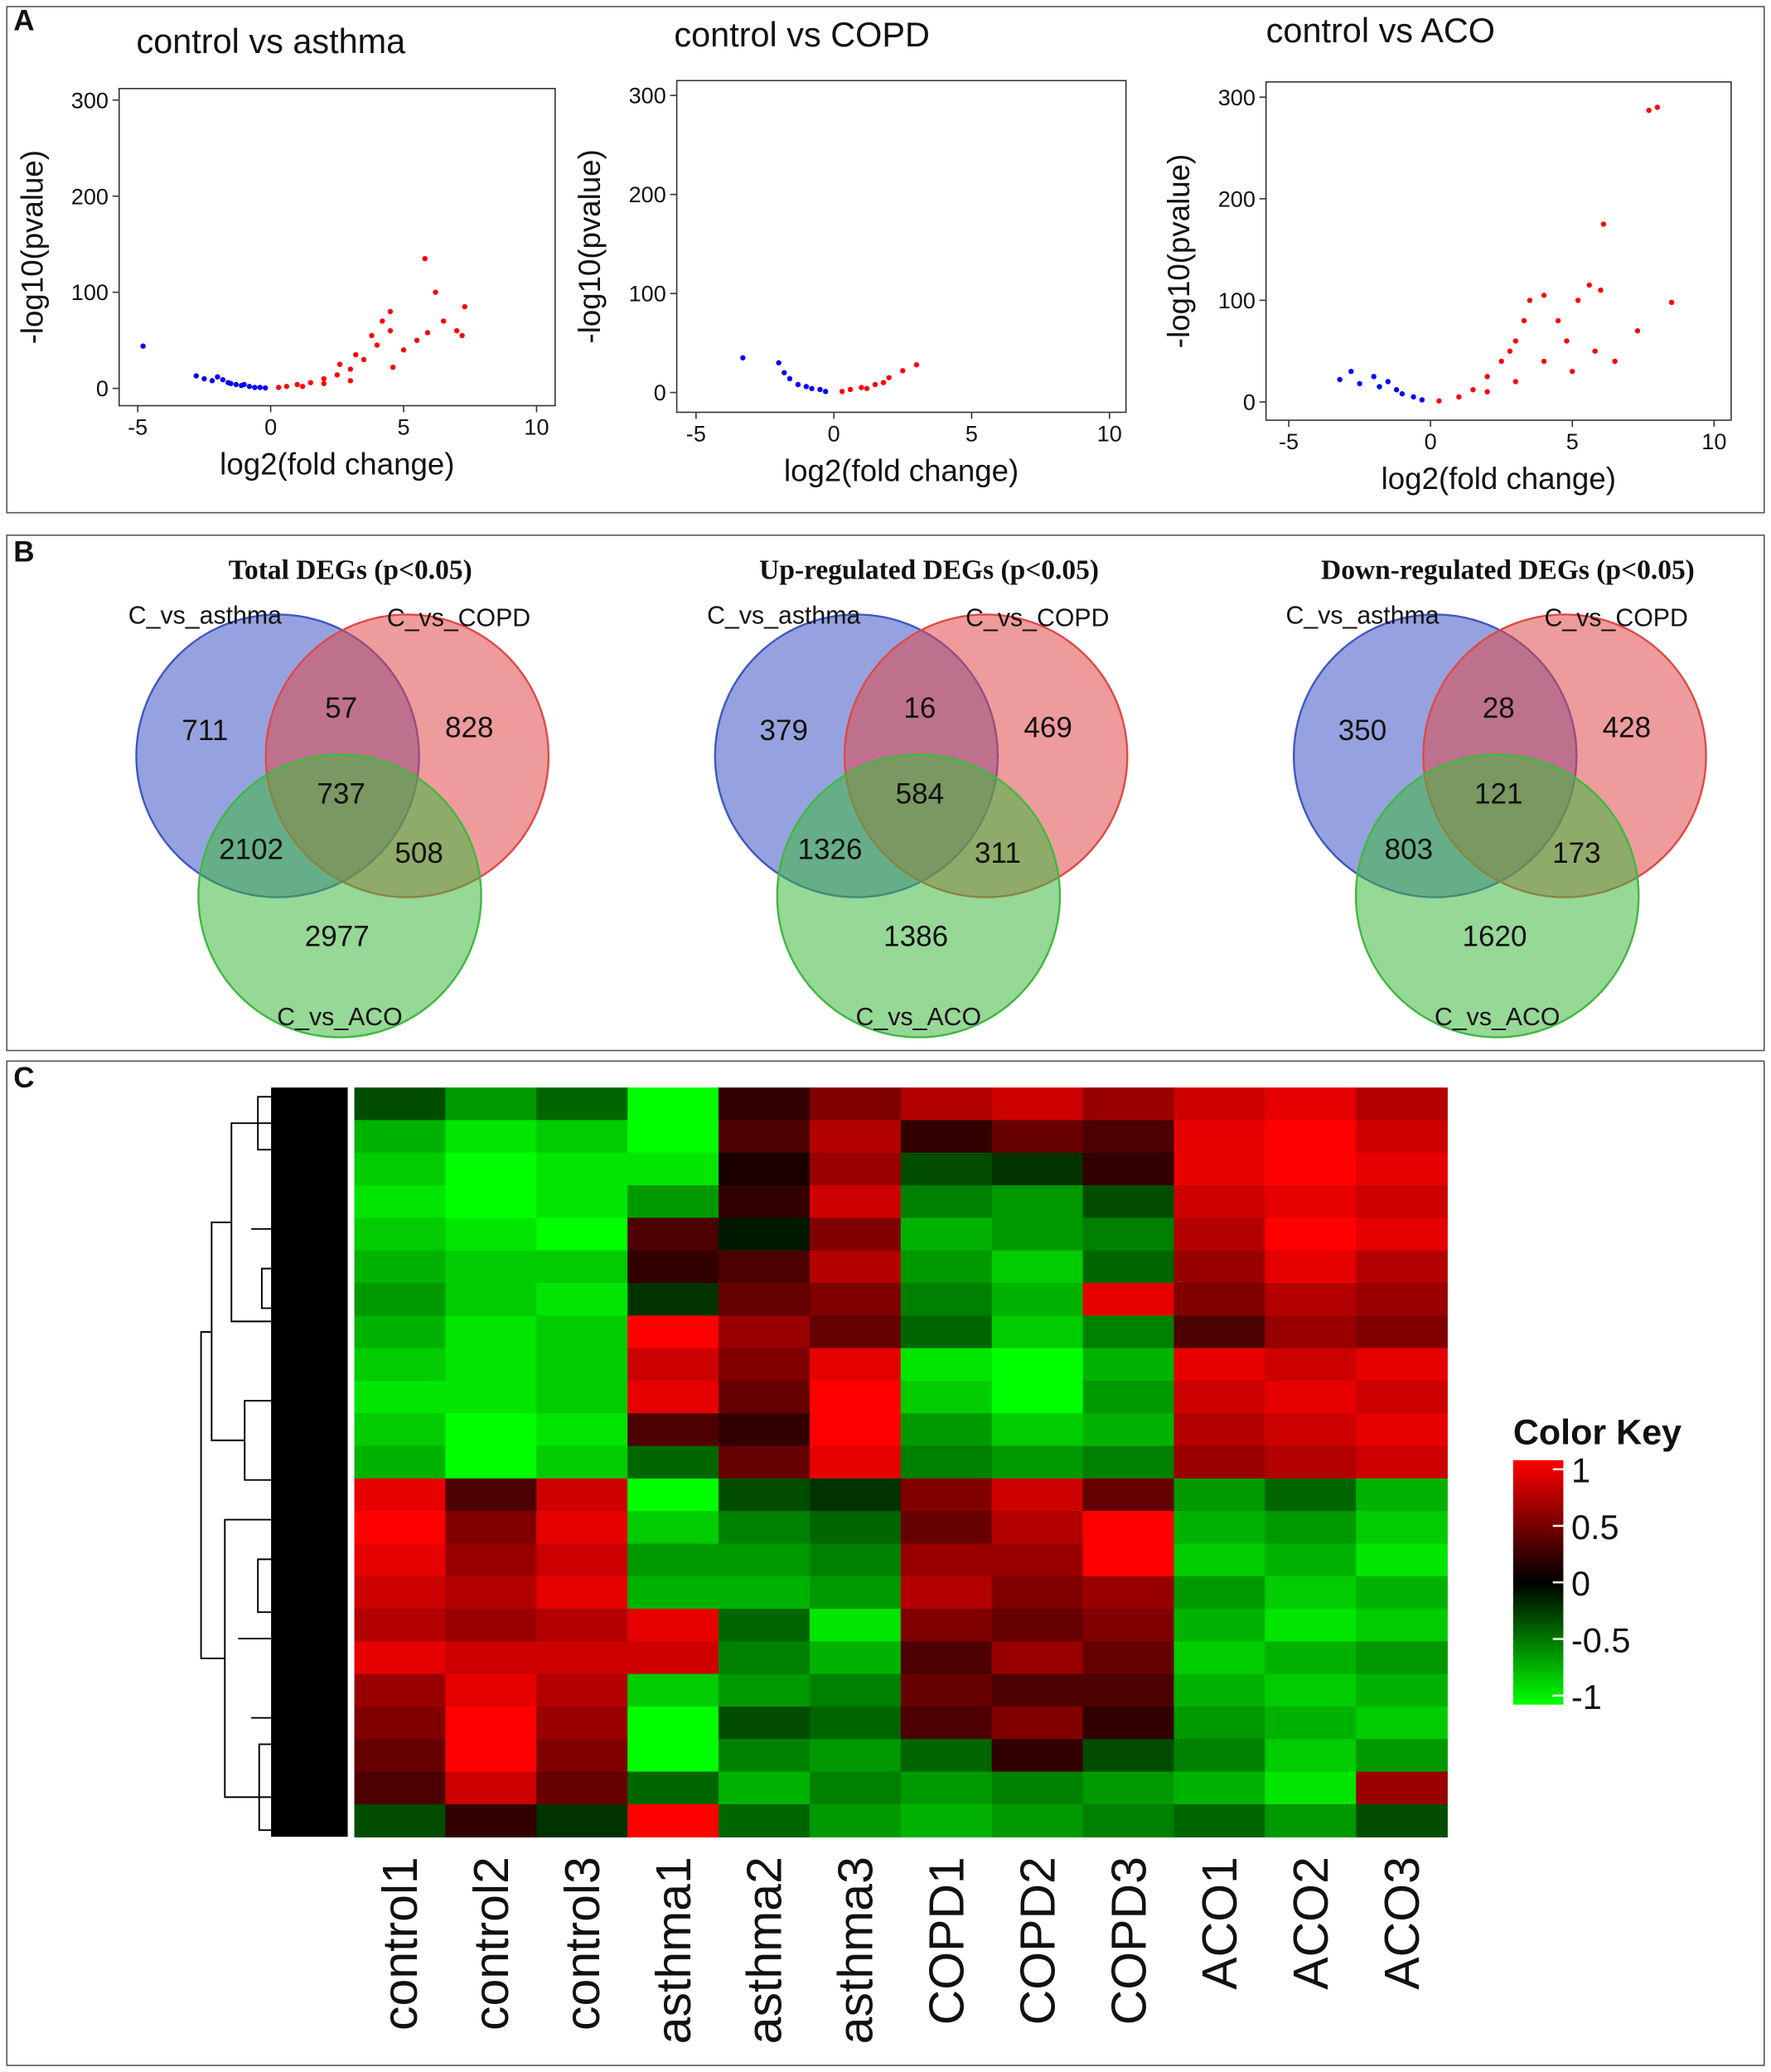 The height and width of the screenshot is (2072, 1771). Describe the element at coordinates (536, 427) in the screenshot. I see `x-tick-label: 10` at that location.